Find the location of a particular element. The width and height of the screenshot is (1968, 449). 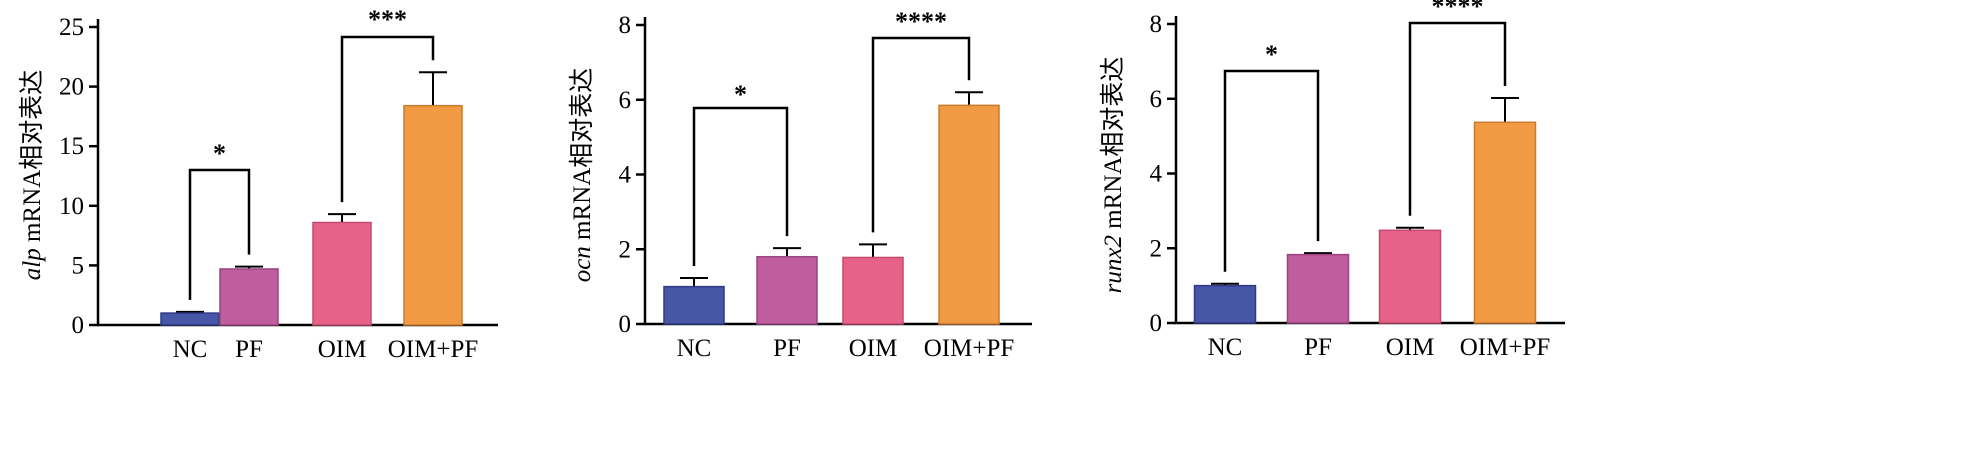

y-axis-title: runx2 mRNA相对表达 is located at coordinates (1113, 175).